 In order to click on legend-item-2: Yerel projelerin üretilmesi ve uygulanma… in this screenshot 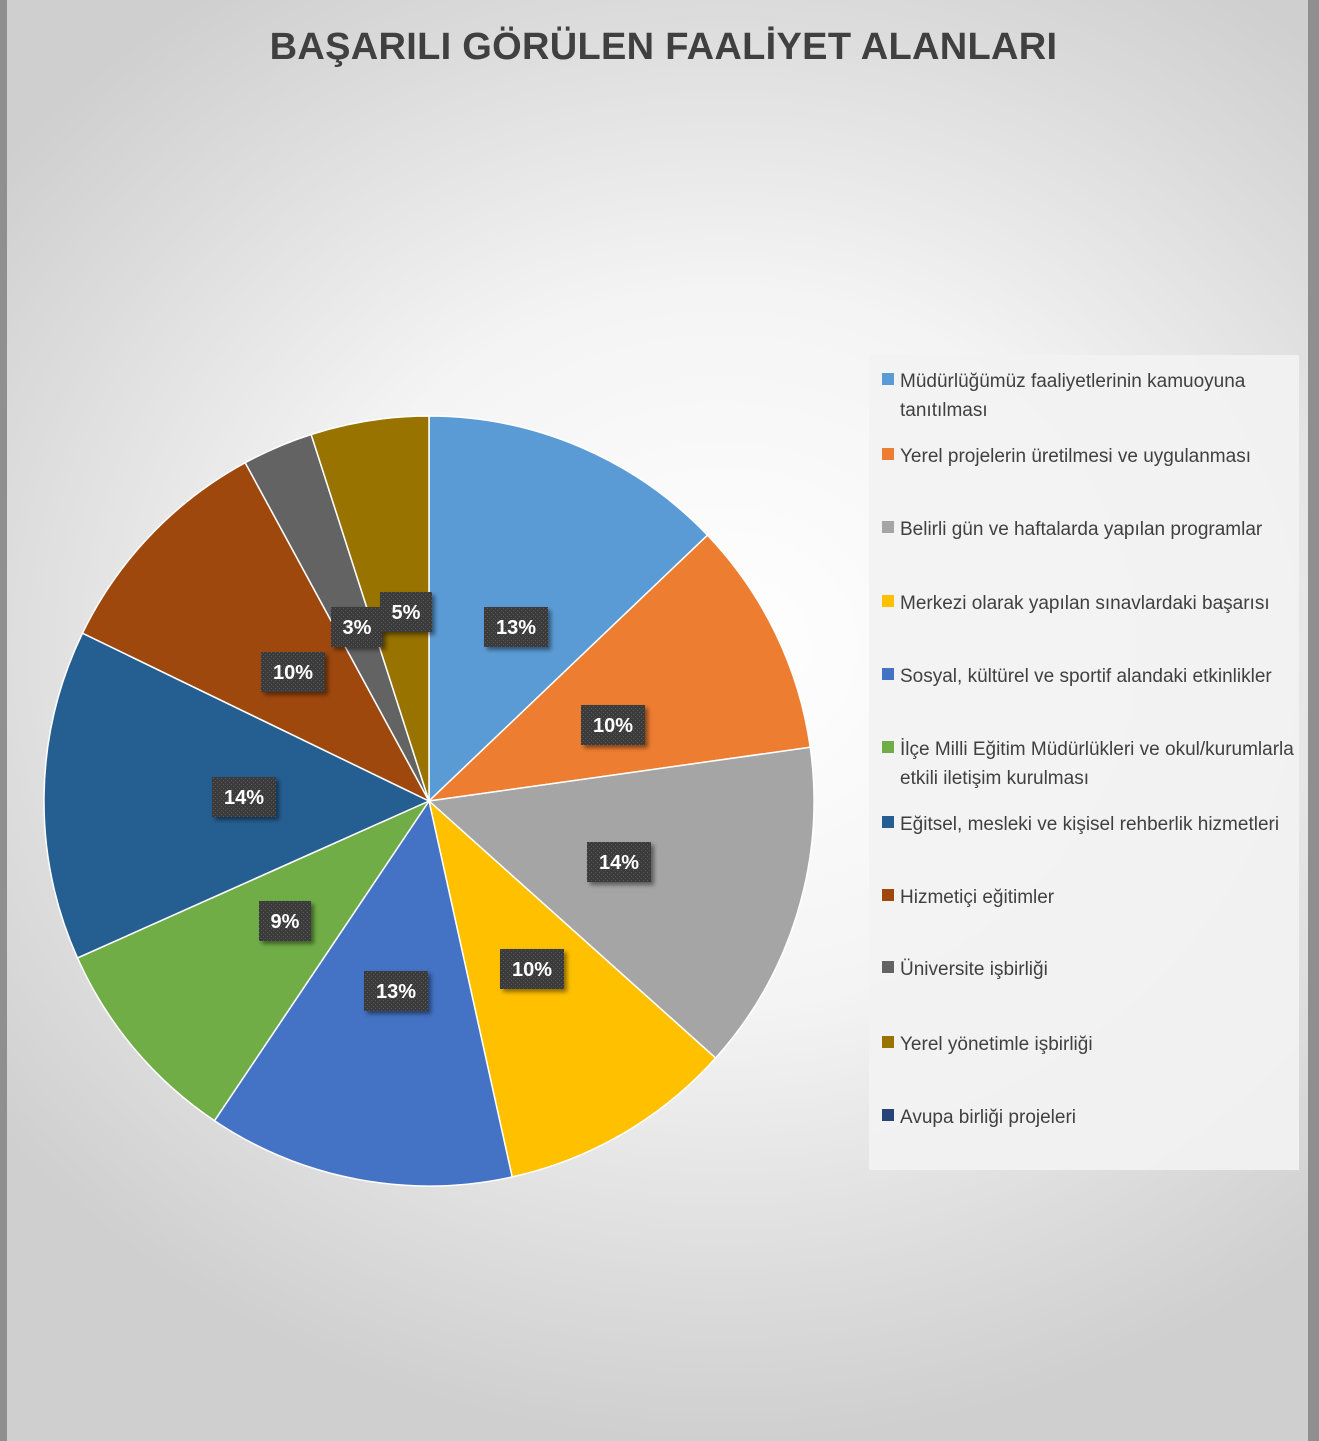, I will do `click(1089, 456)`.